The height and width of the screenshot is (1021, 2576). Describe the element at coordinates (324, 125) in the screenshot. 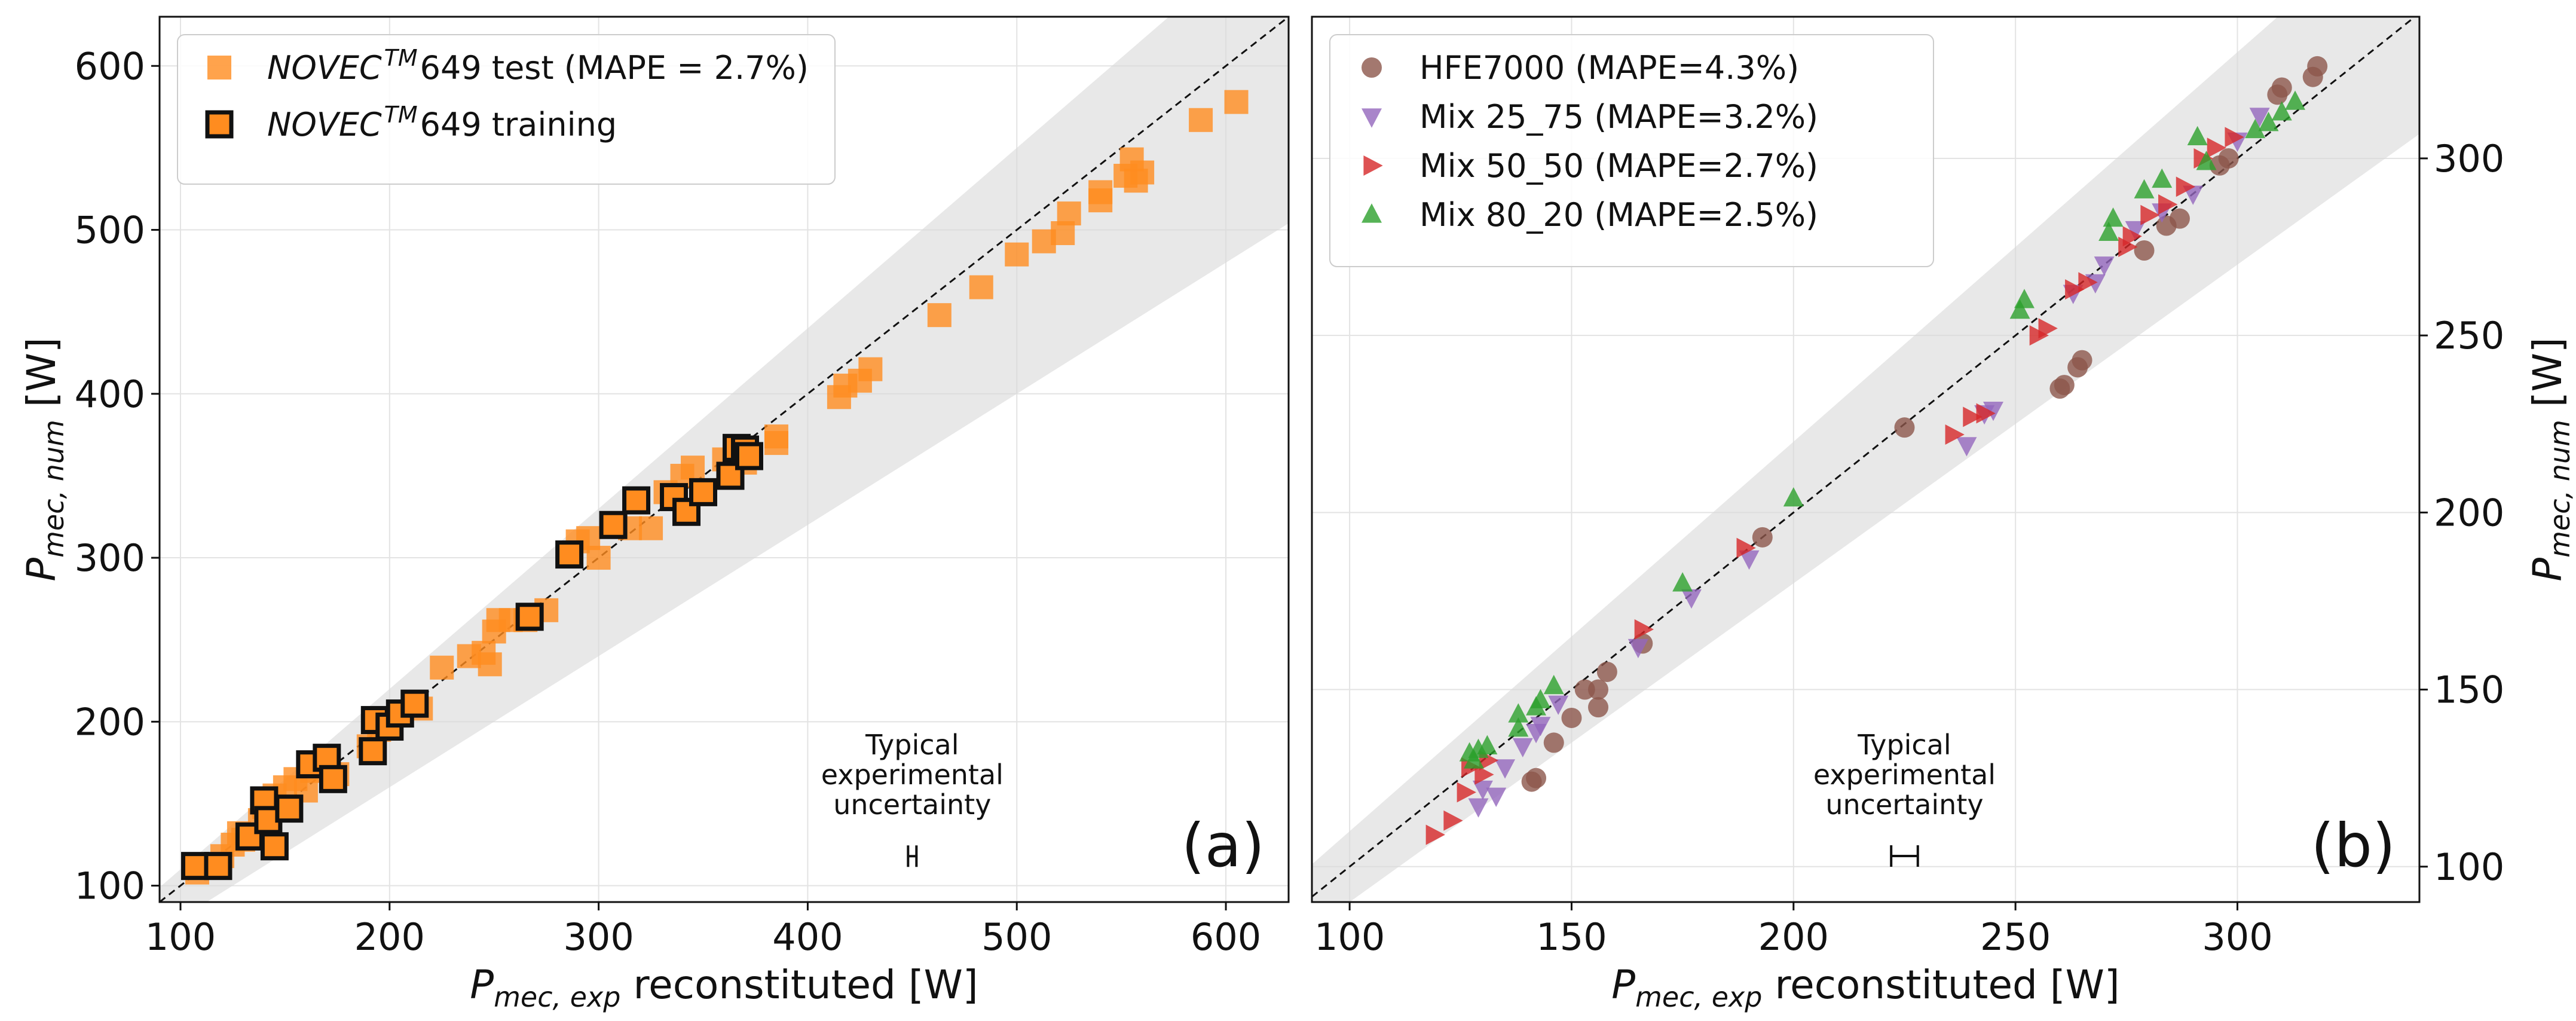

I see `legend-entry-name: NOVEC` at that location.